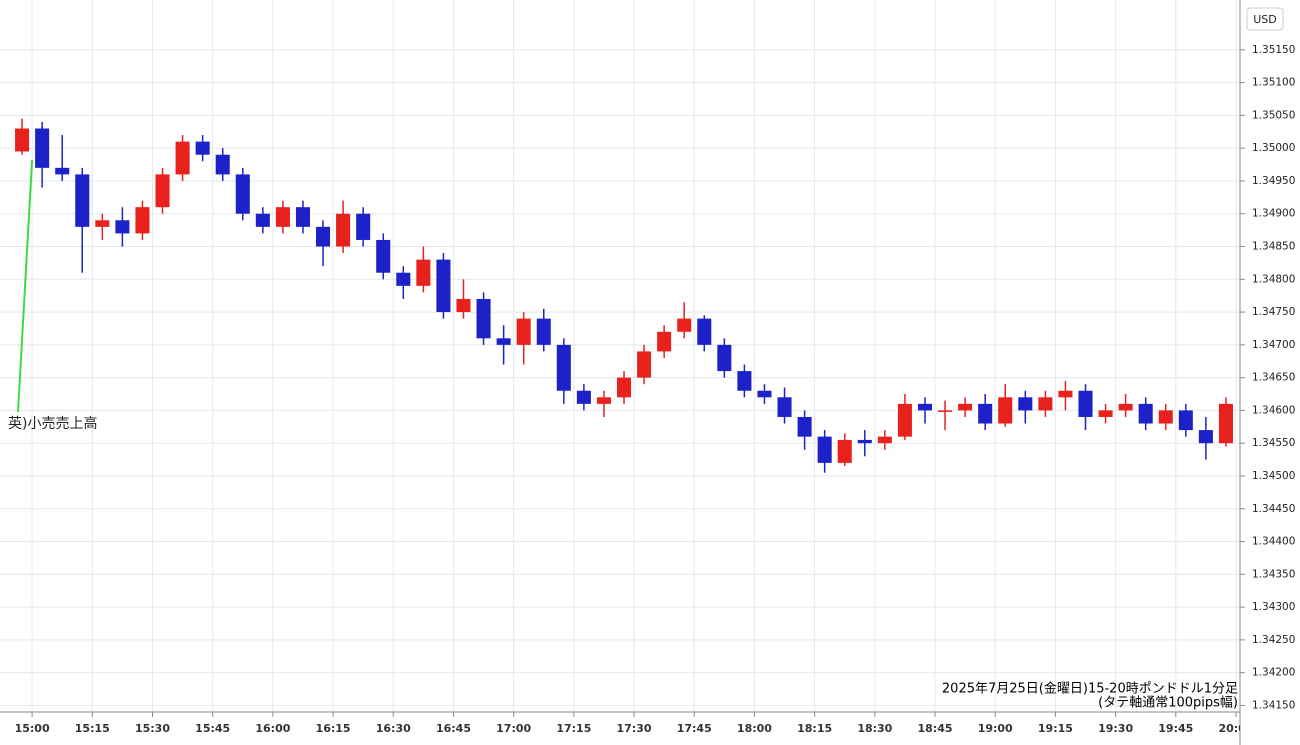 The image size is (1300, 745). What do you see at coordinates (1273, 509) in the screenshot?
I see `y-tick-label: 1.34450` at bounding box center [1273, 509].